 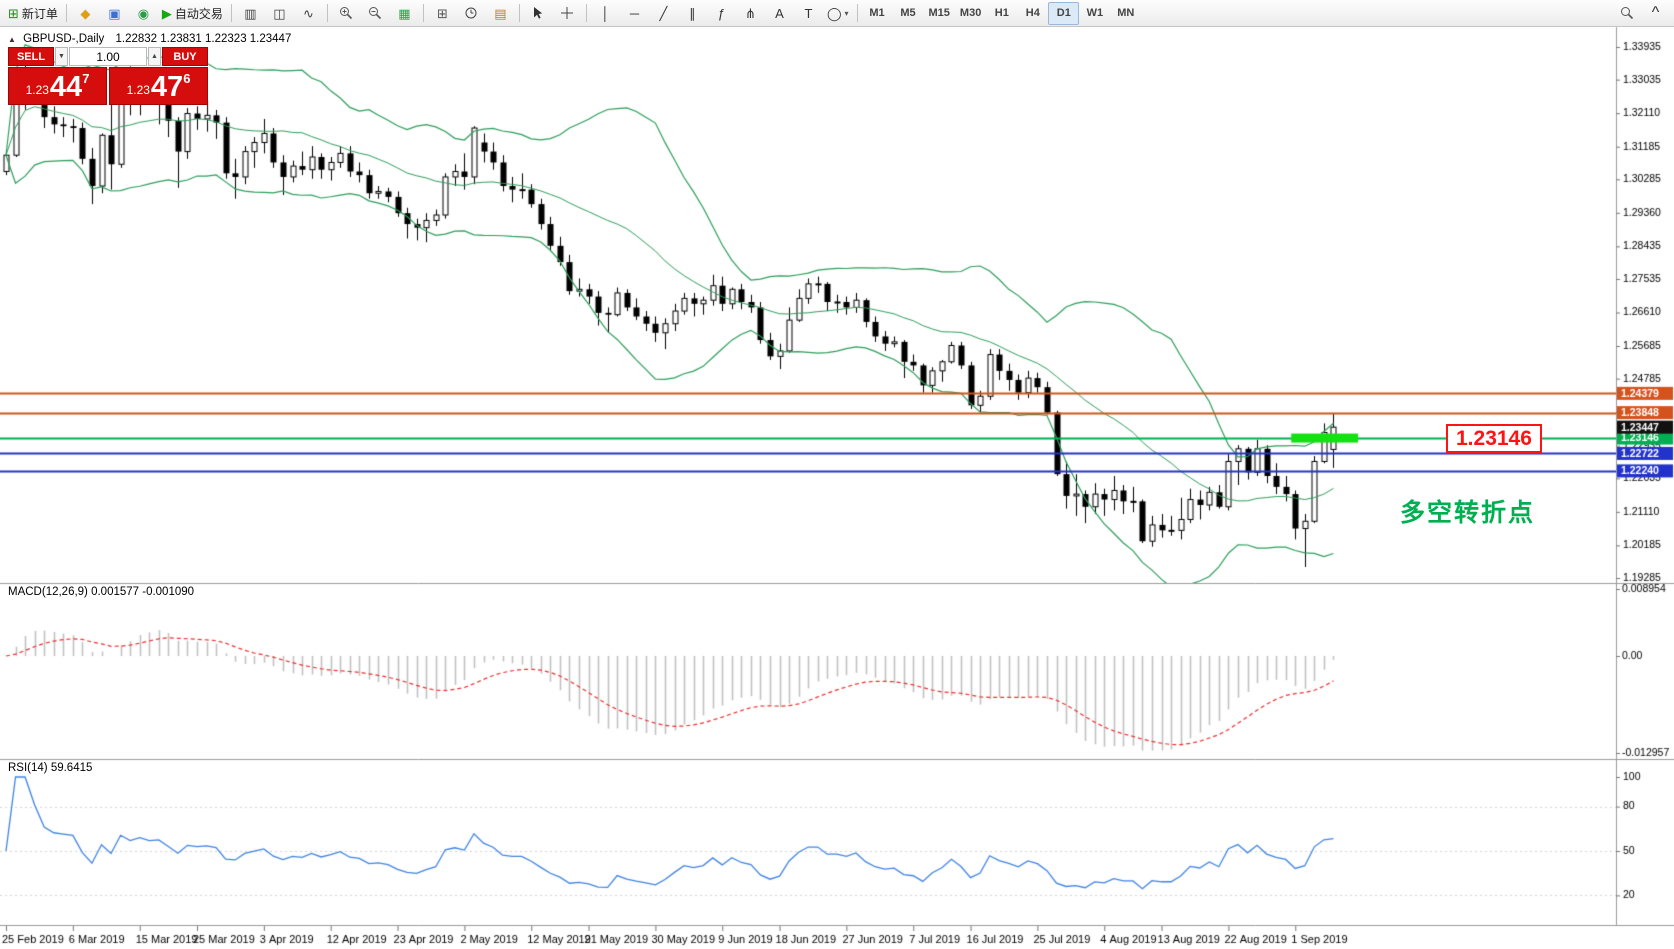 I want to click on search-button, so click(x=1626, y=13).